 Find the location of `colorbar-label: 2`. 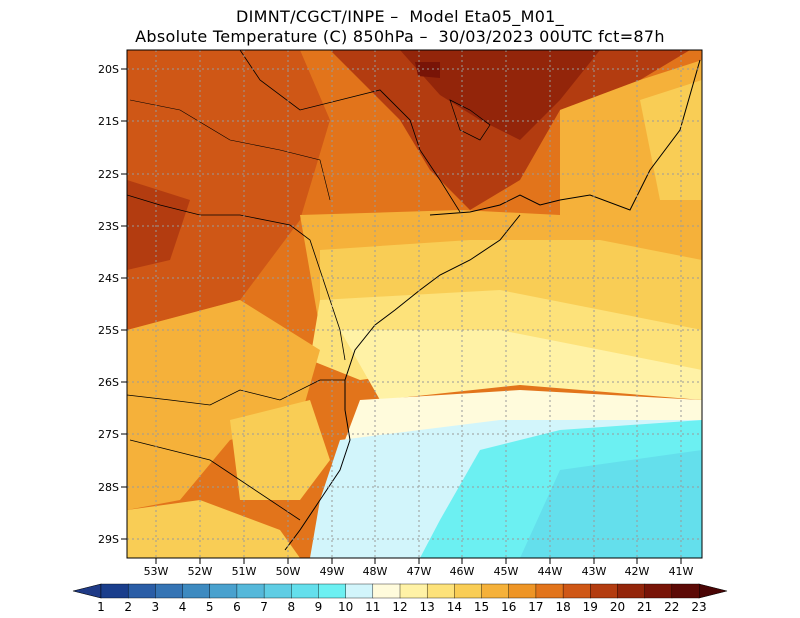

colorbar-label: 2 is located at coordinates (128, 607).